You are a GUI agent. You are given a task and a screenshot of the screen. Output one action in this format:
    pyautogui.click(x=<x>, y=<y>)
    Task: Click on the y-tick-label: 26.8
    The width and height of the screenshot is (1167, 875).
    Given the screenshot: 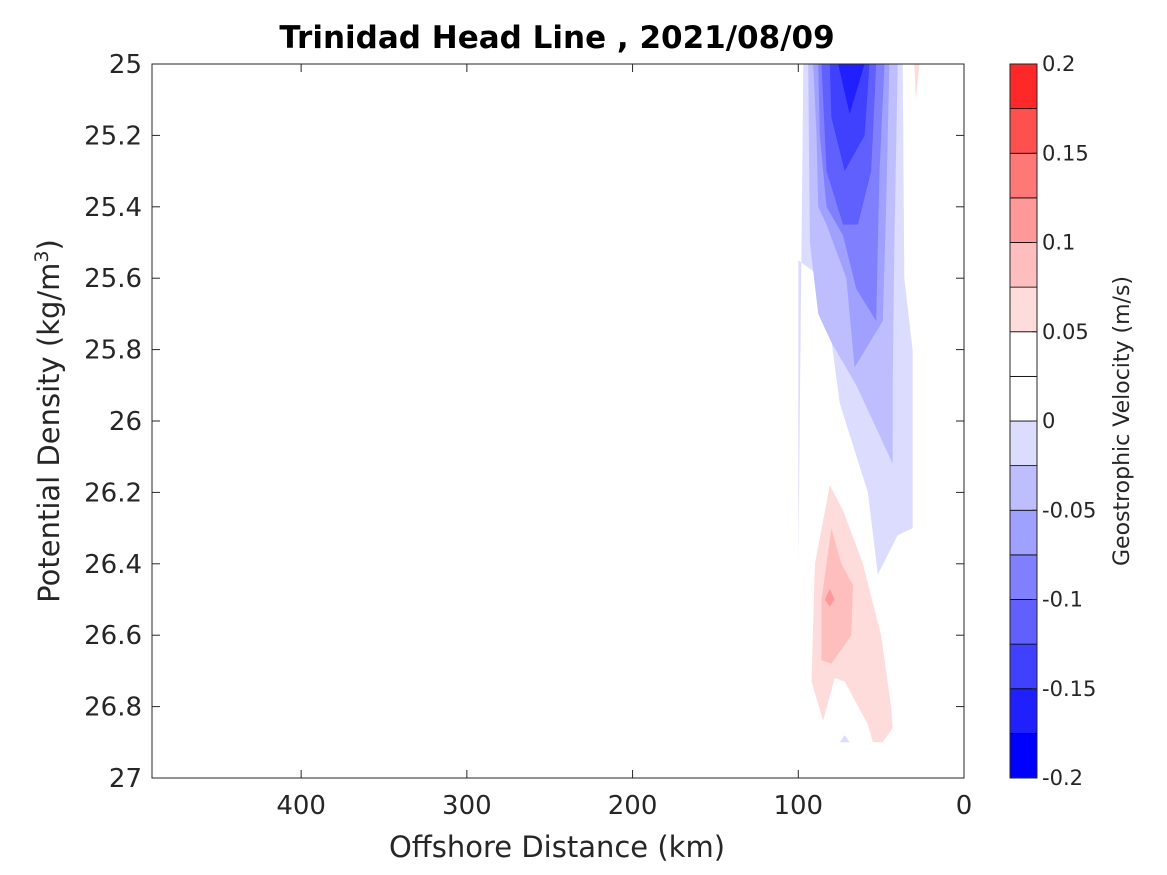 What is the action you would take?
    pyautogui.click(x=113, y=708)
    